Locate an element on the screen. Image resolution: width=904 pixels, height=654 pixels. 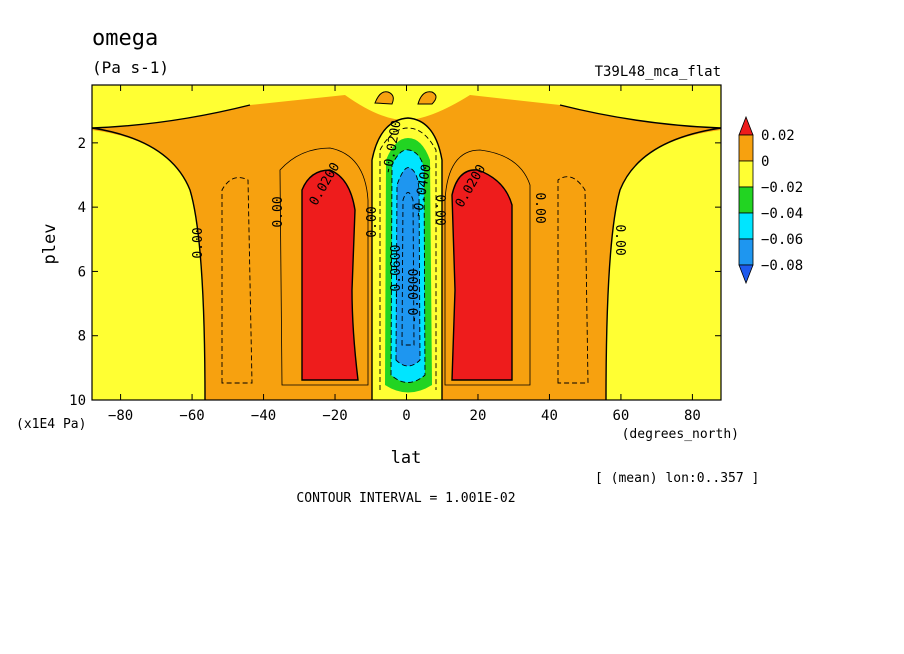
x-tick-label: 80 is located at coordinates (692, 416).